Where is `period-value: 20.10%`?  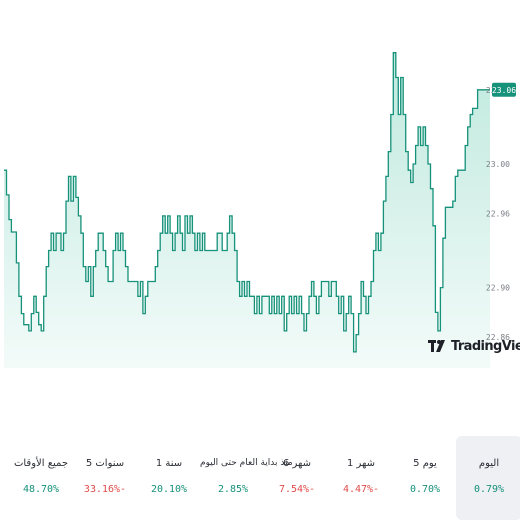
period-value: 20.10% is located at coordinates (169, 489).